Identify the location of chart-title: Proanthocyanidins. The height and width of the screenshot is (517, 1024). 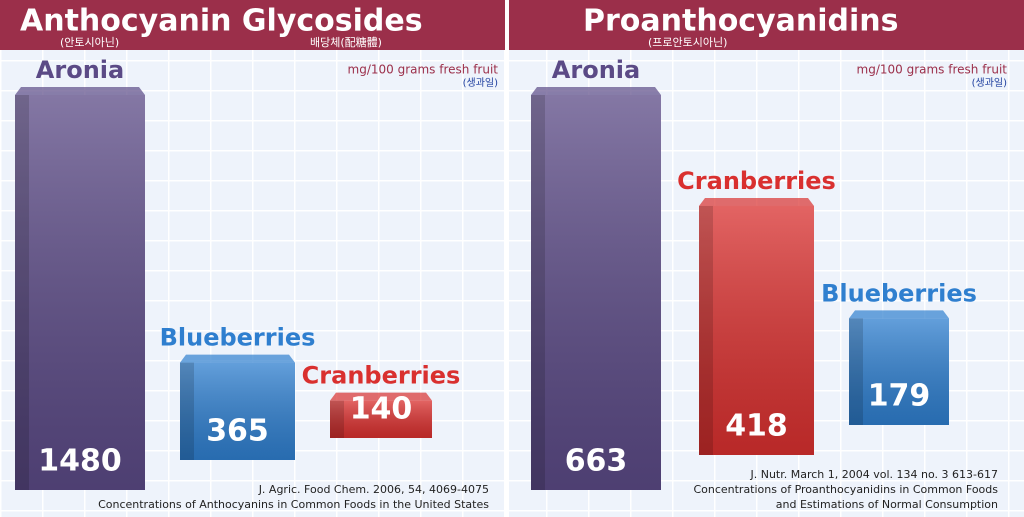
(741, 21).